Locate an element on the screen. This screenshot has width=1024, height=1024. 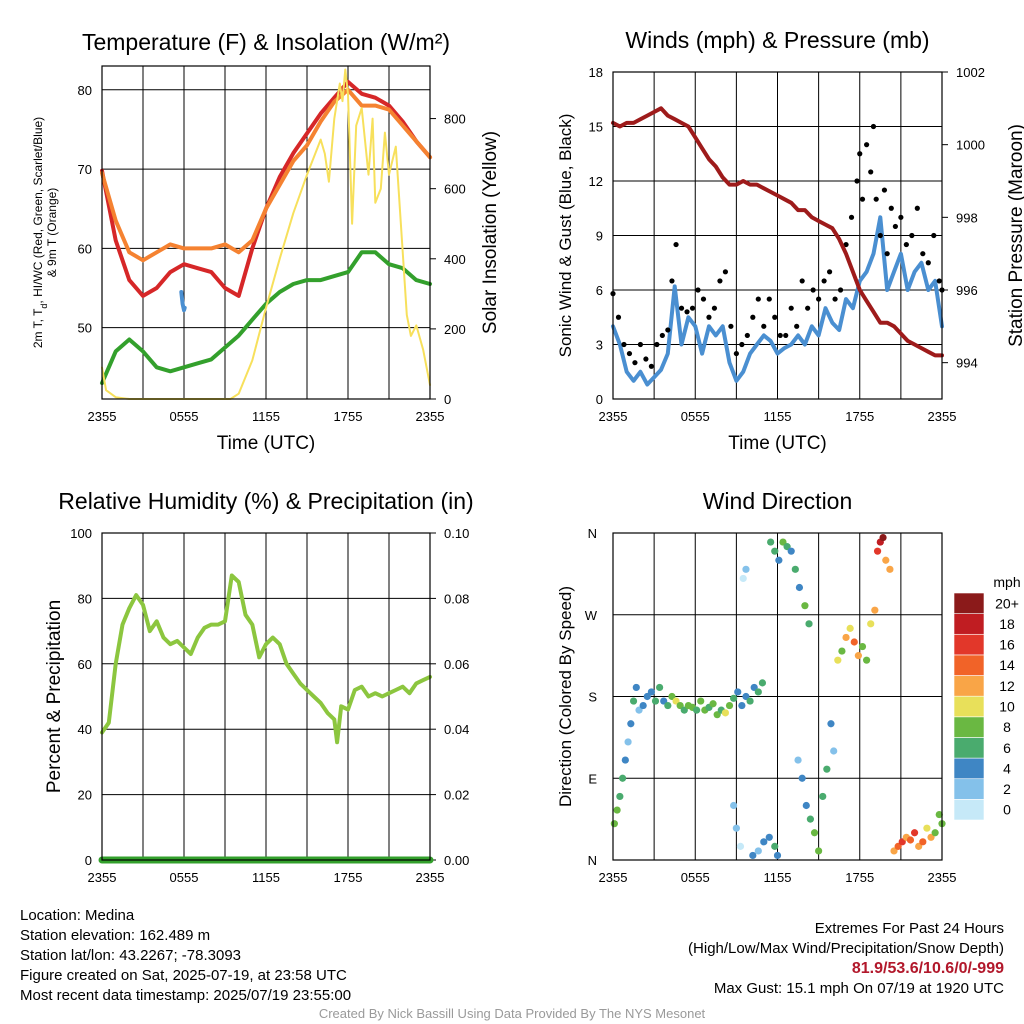
hiwc-line is located at coordinates (183, 301).